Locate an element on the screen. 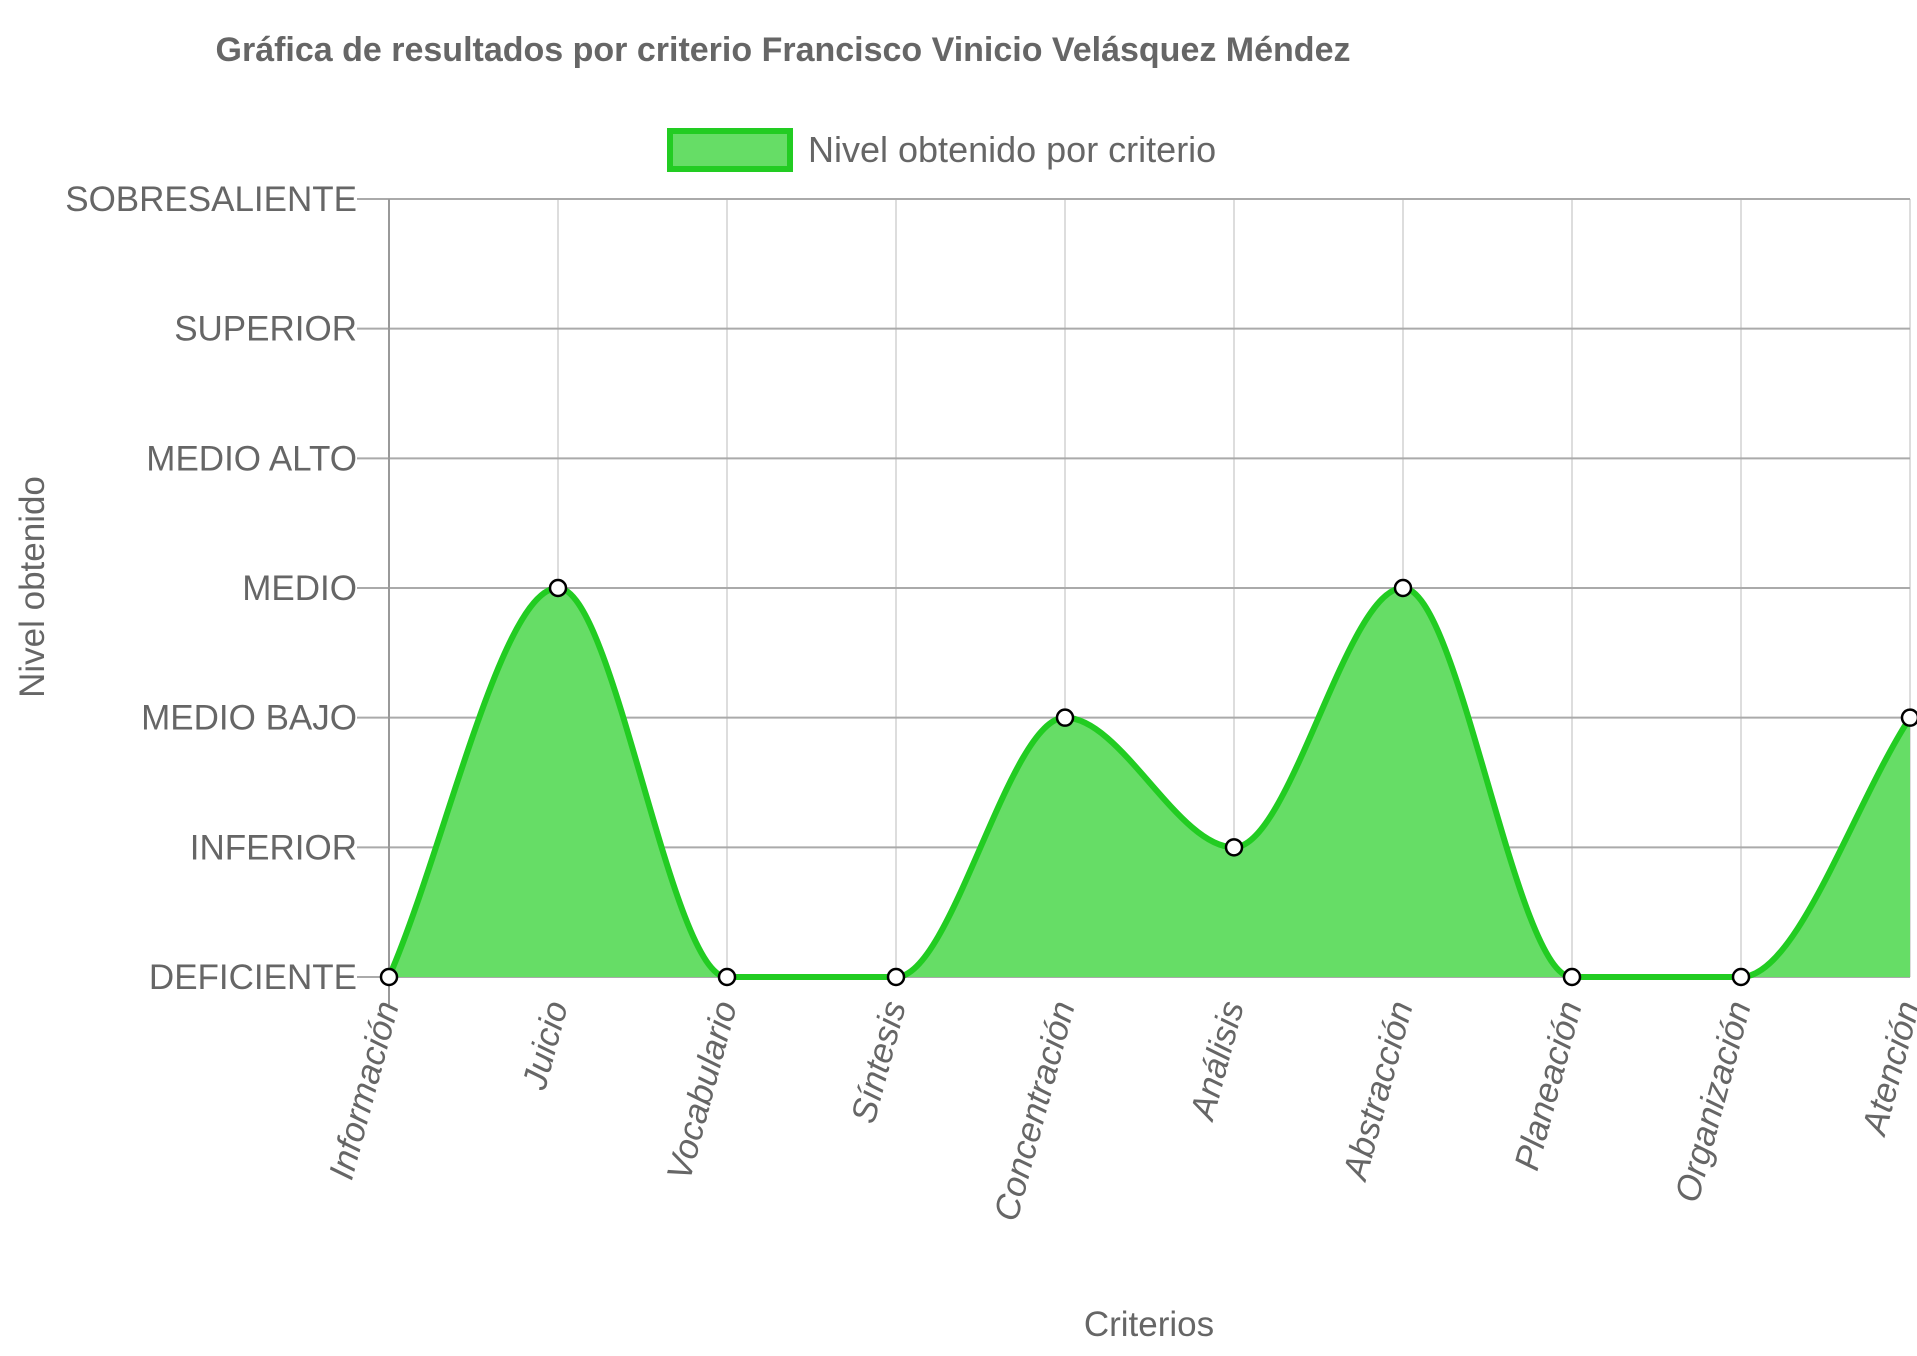 This screenshot has height=1356, width=1917. x-tick-label: Análisis is located at coordinates (1216, 1061).